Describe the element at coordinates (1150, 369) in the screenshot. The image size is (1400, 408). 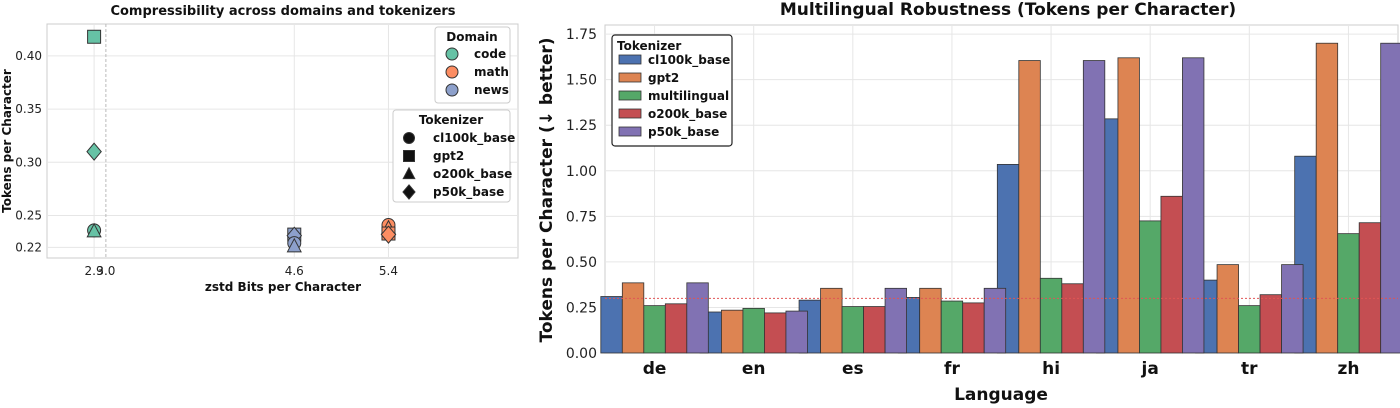
I see `bar-x-tick-label: ja` at that location.